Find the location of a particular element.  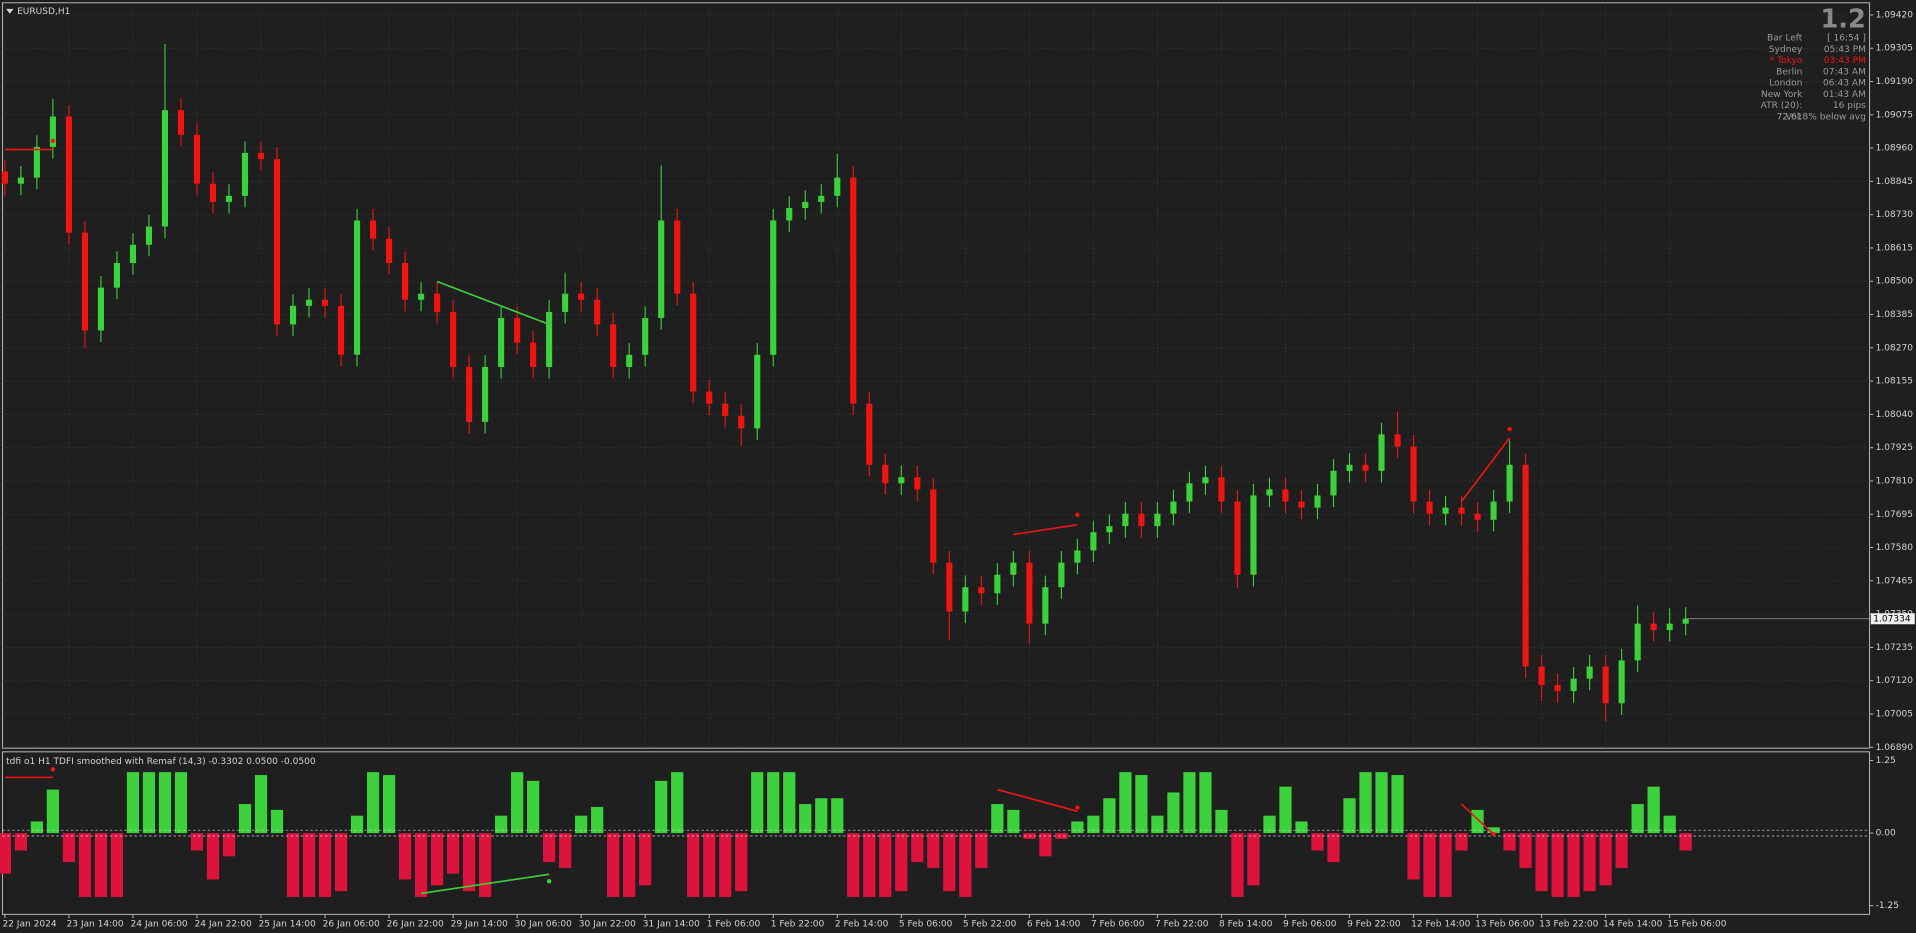

info-value: 03:43 PM is located at coordinates (1845, 61).